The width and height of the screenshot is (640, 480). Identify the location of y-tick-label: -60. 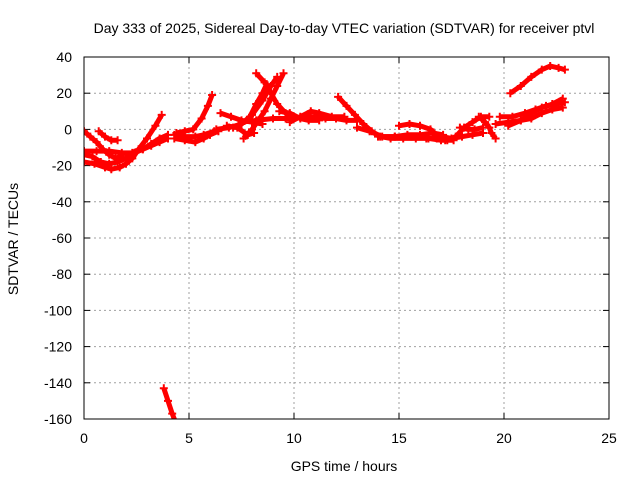
(62, 238).